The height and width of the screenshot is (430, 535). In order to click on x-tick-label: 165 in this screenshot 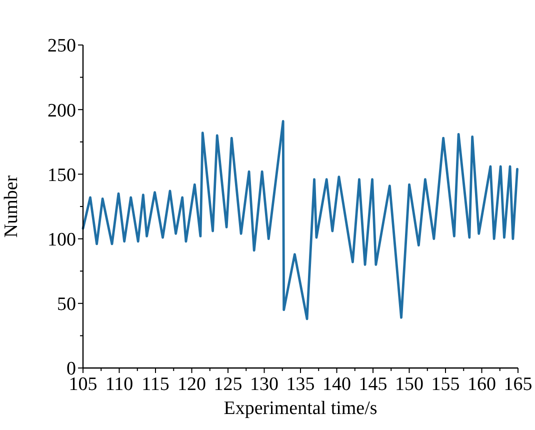, I will do `click(518, 384)`.